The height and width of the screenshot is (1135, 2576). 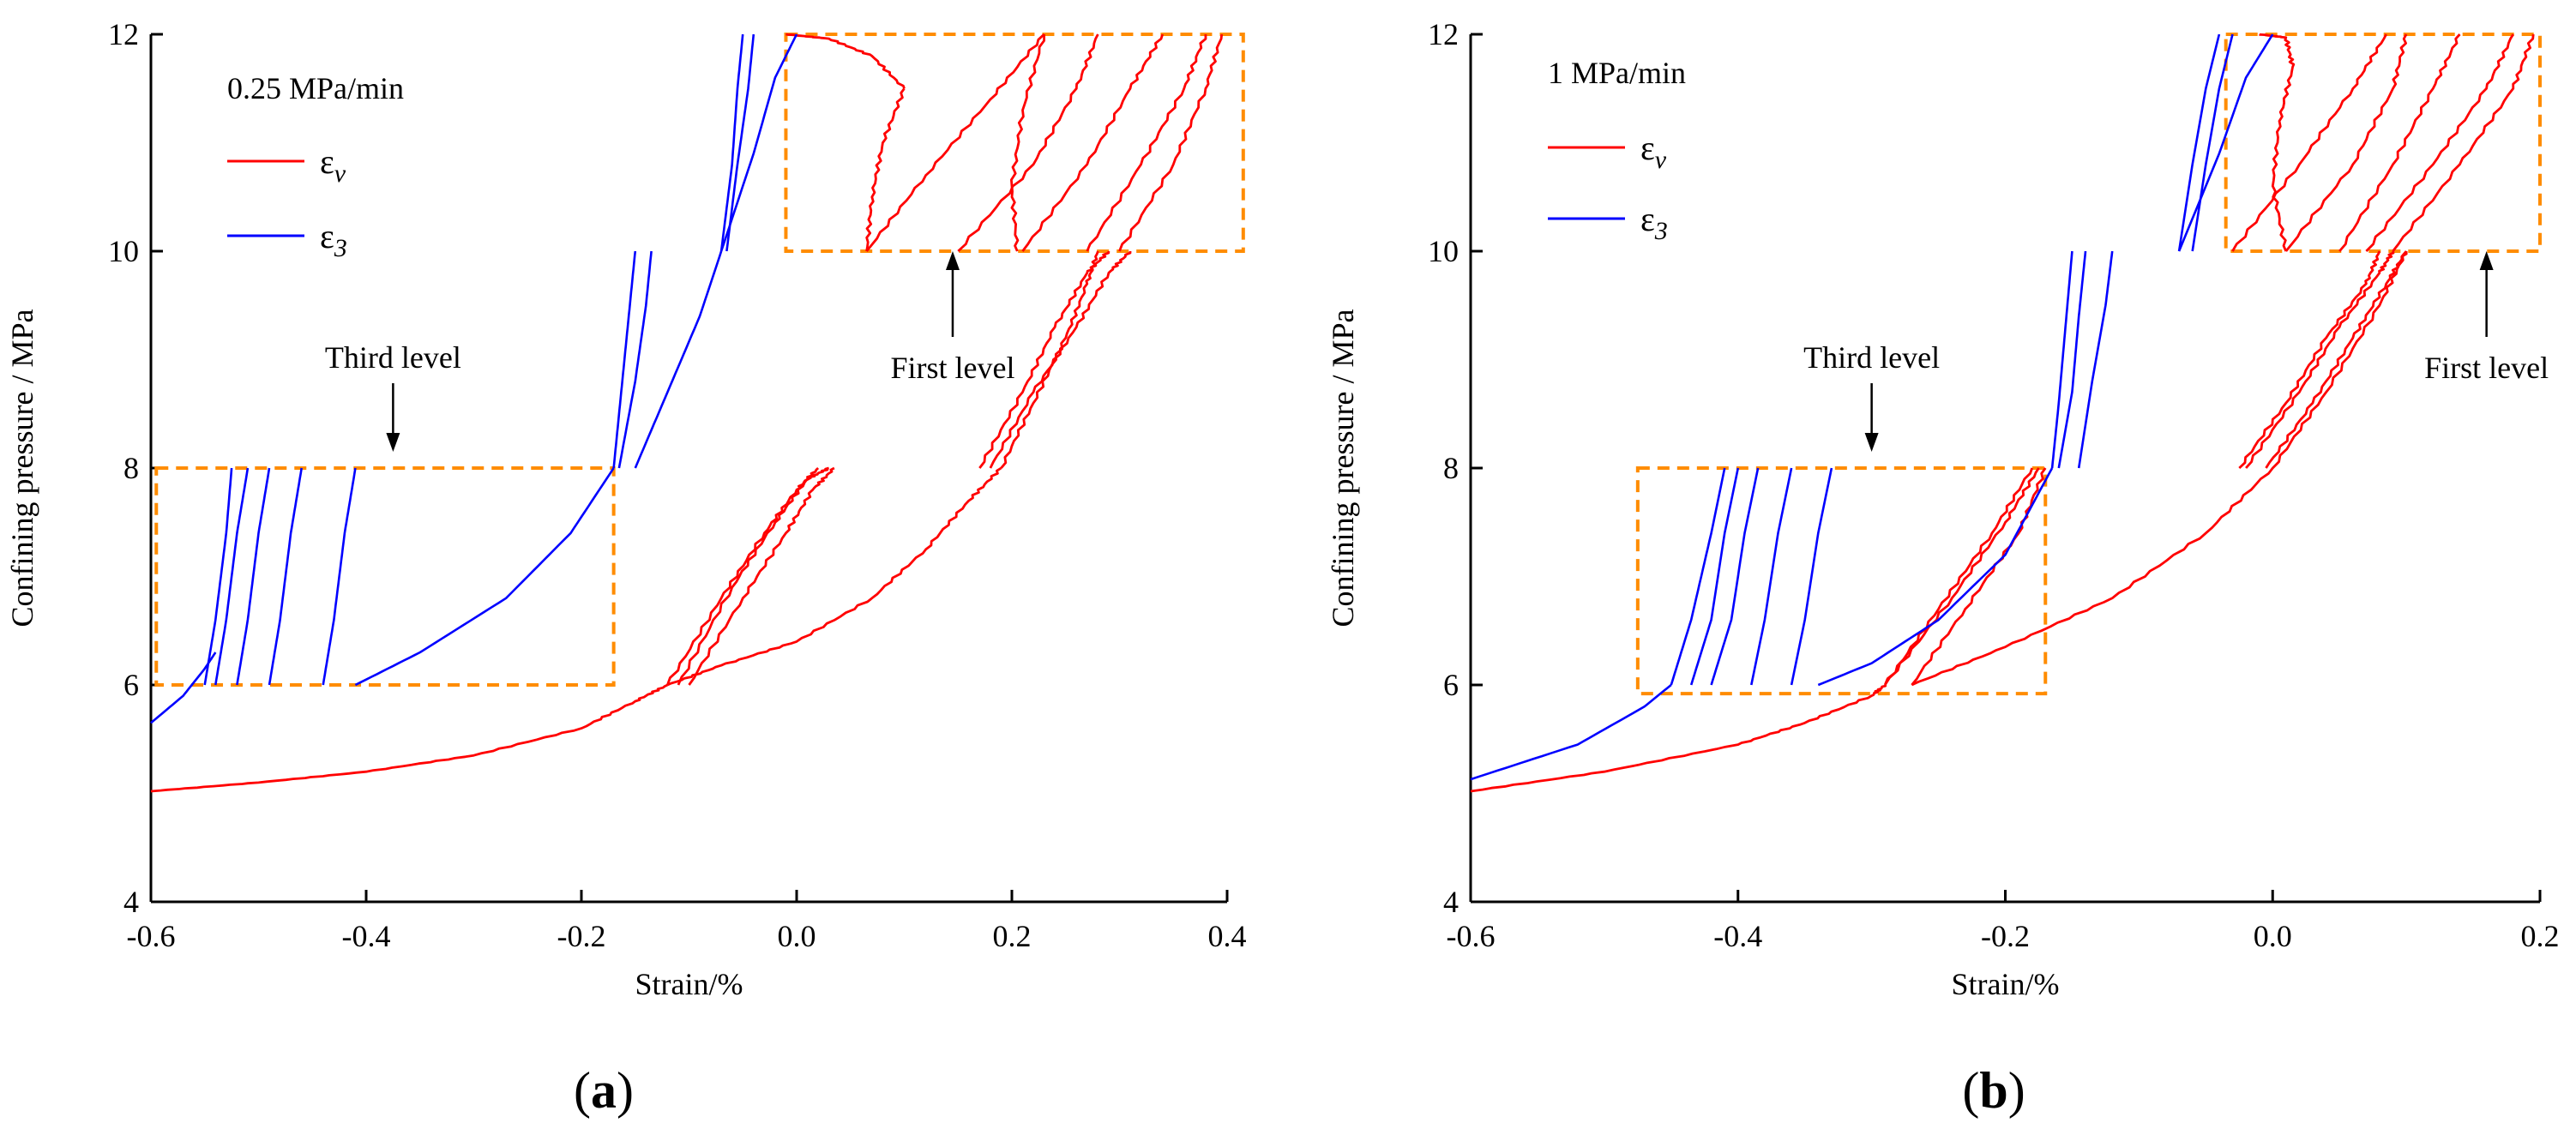 I want to click on panel-label: (b), so click(x=1993, y=1091).